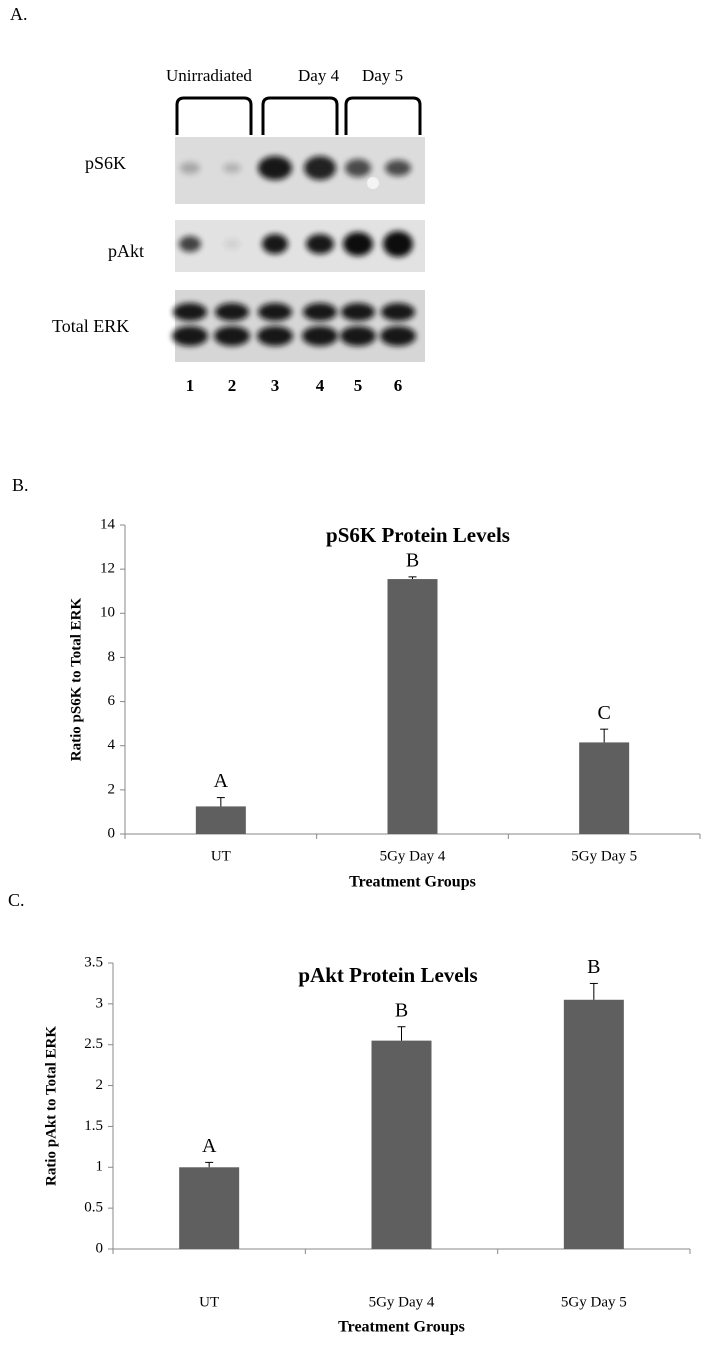  What do you see at coordinates (387, 975) in the screenshot?
I see `chart-title: pAkt Protein Levels` at bounding box center [387, 975].